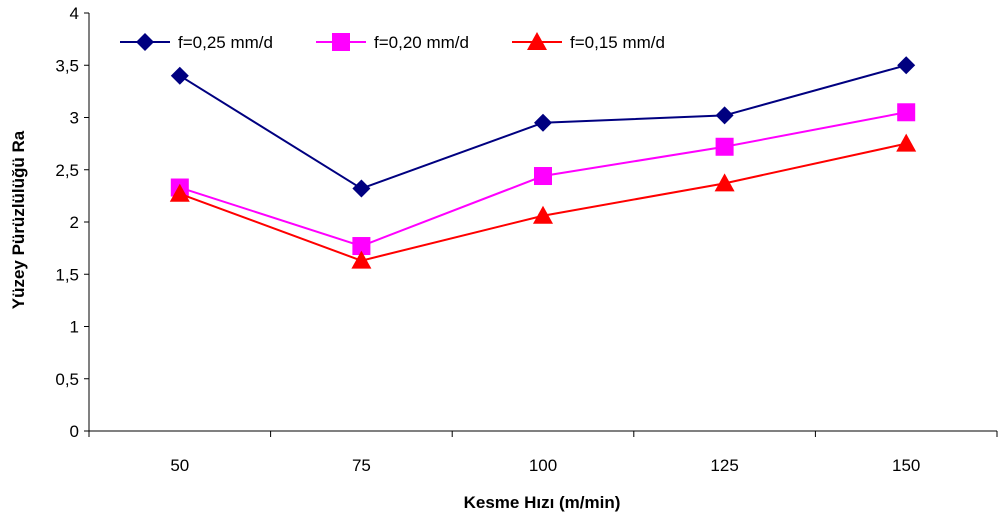  What do you see at coordinates (67, 222) in the screenshot?
I see `y-tick-labels: 0 0,5 1 1,5 2 2,5 3 3,5 4` at bounding box center [67, 222].